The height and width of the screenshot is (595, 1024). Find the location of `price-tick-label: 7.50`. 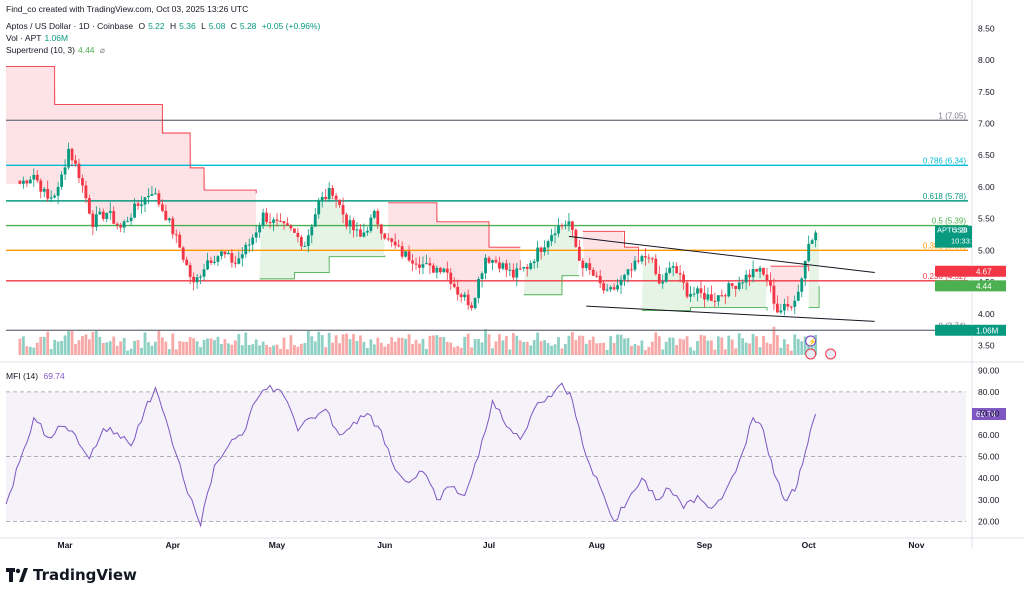

price-tick-label: 7.50 is located at coordinates (986, 92).